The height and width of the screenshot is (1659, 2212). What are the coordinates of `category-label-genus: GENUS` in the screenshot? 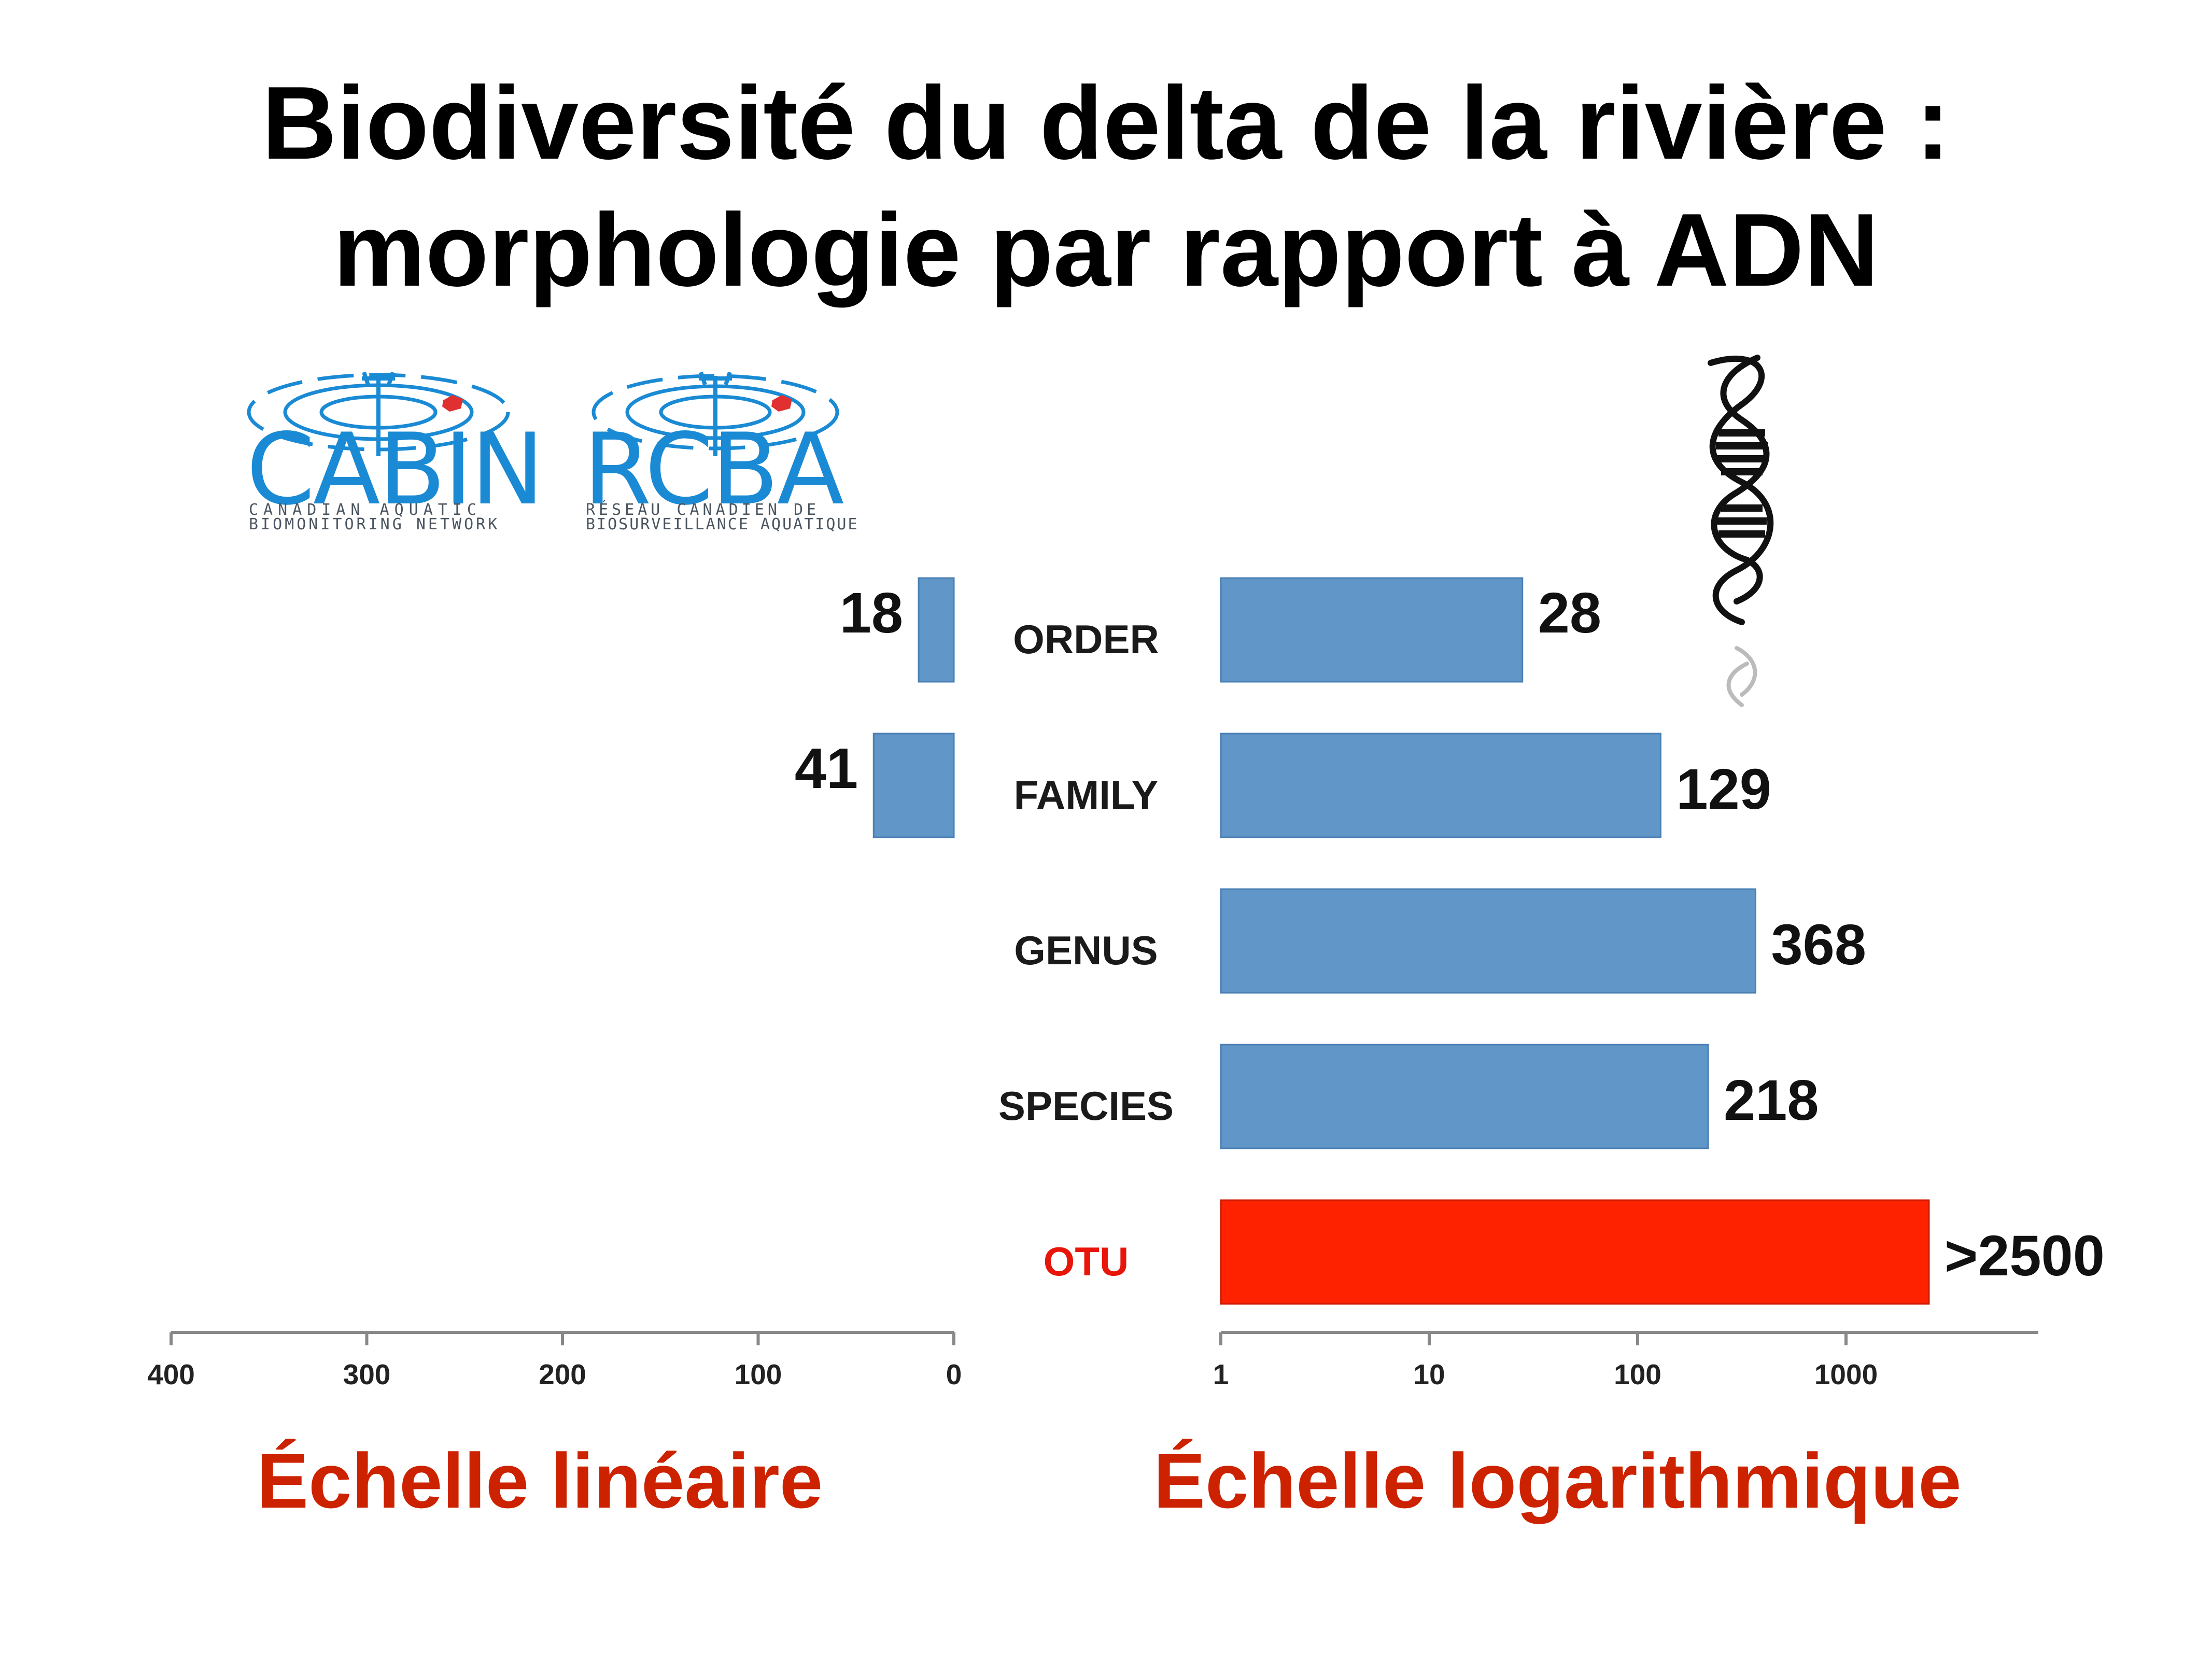 It's located at (1086, 950).